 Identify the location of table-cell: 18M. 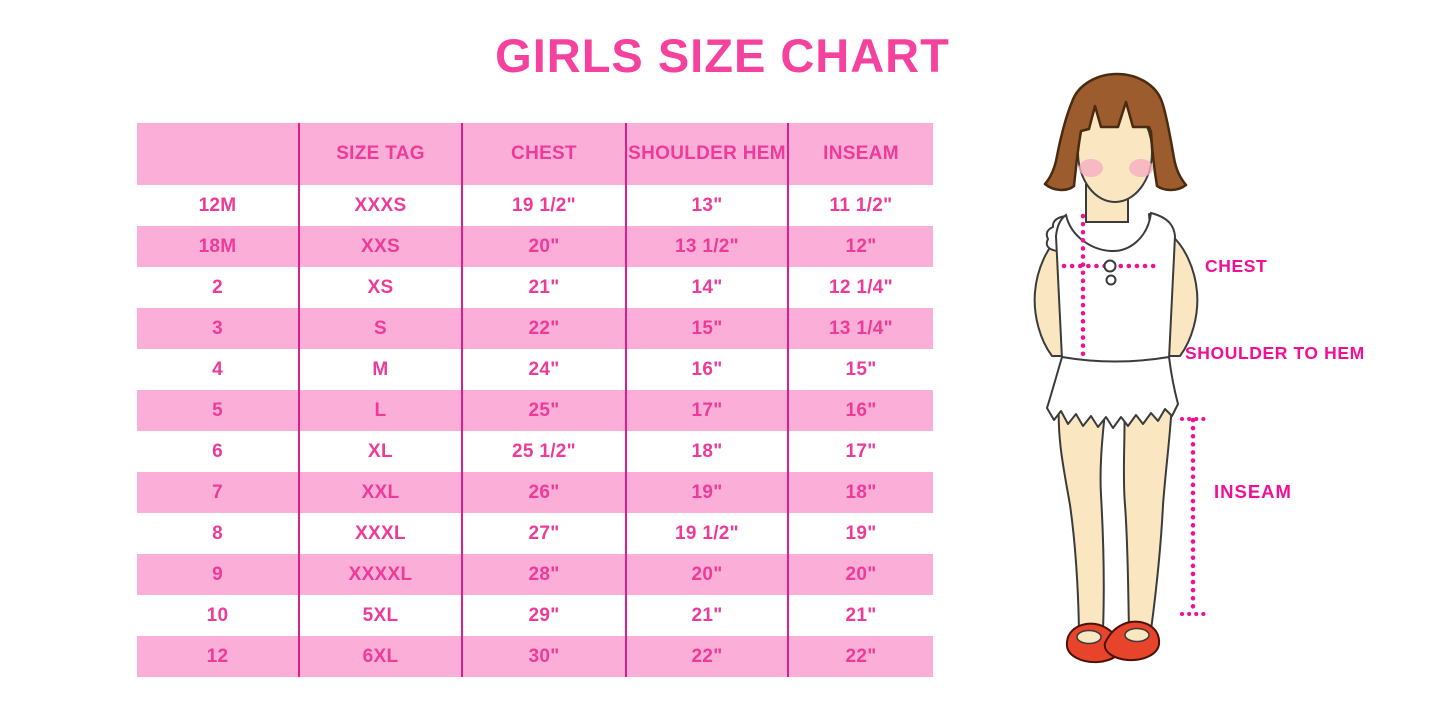
(218, 246).